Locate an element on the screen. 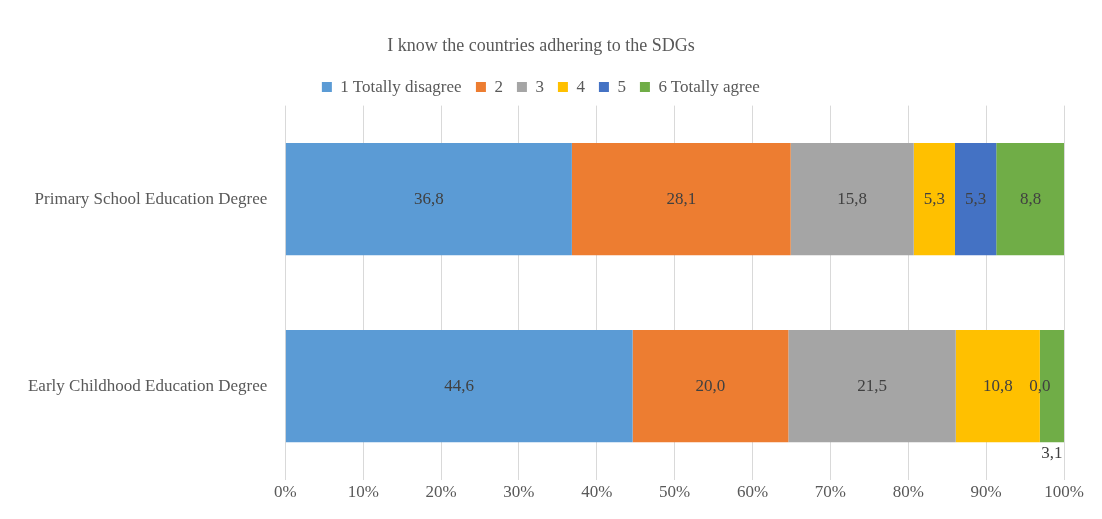  data-label: 8,8 is located at coordinates (1030, 198).